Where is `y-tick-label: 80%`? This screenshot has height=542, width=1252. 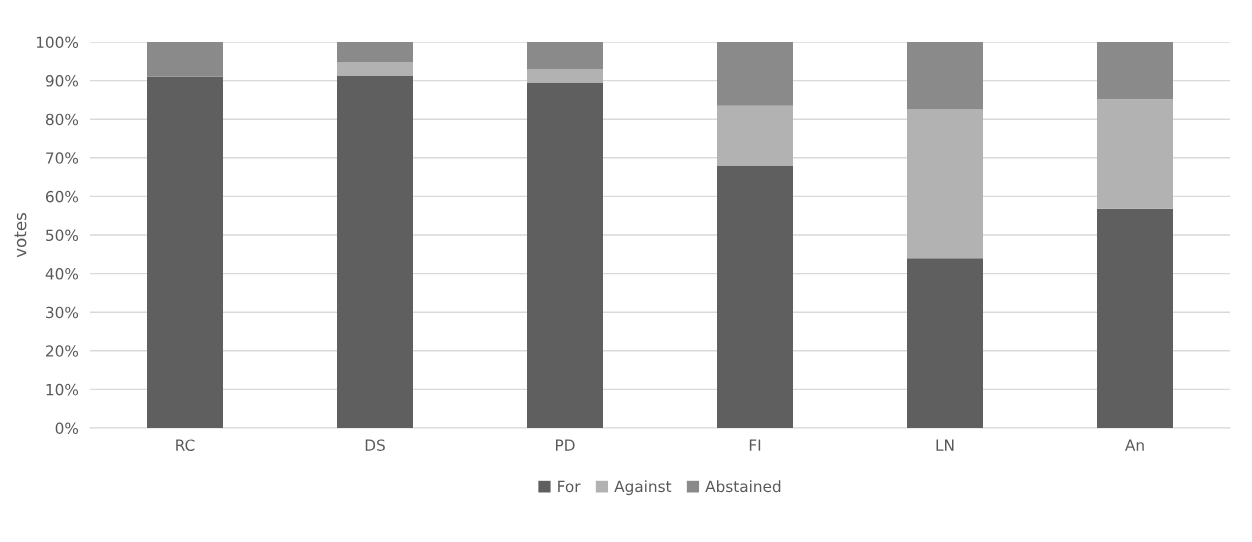 y-tick-label: 80% is located at coordinates (62, 119).